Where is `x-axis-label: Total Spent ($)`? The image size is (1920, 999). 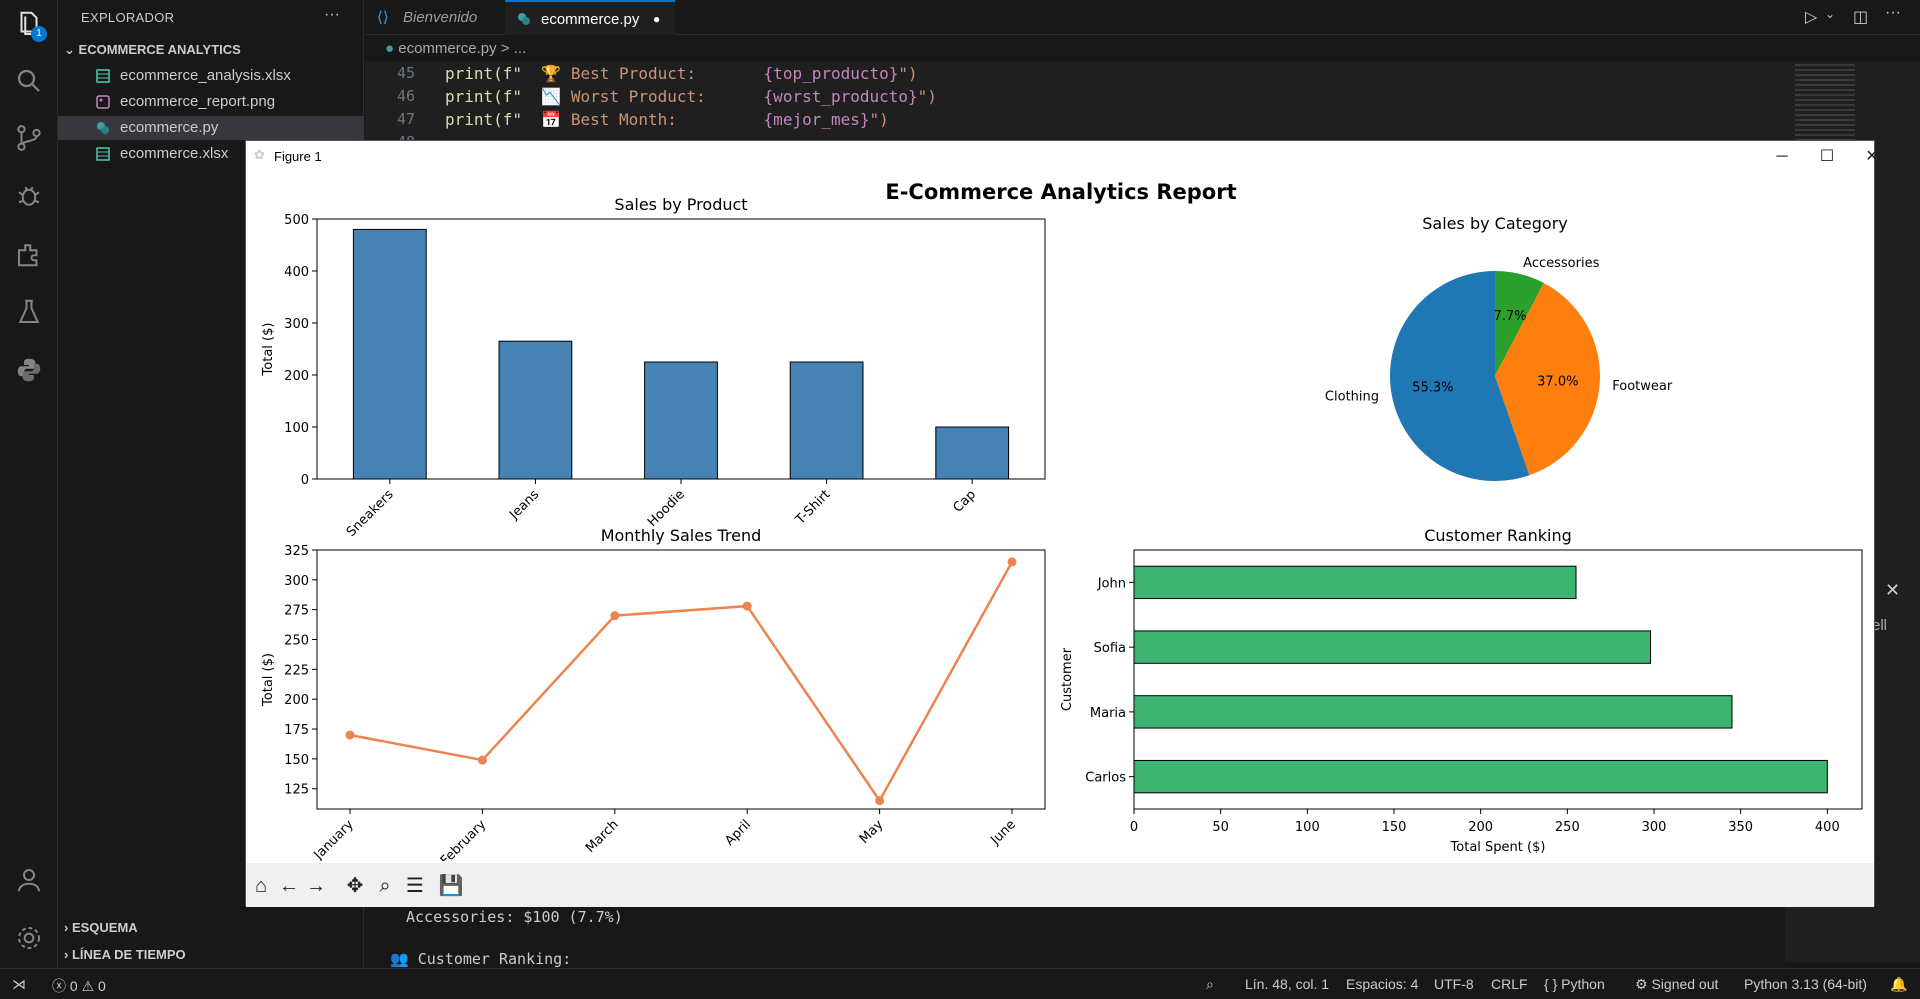
x-axis-label: Total Spent ($) is located at coordinates (1498, 847).